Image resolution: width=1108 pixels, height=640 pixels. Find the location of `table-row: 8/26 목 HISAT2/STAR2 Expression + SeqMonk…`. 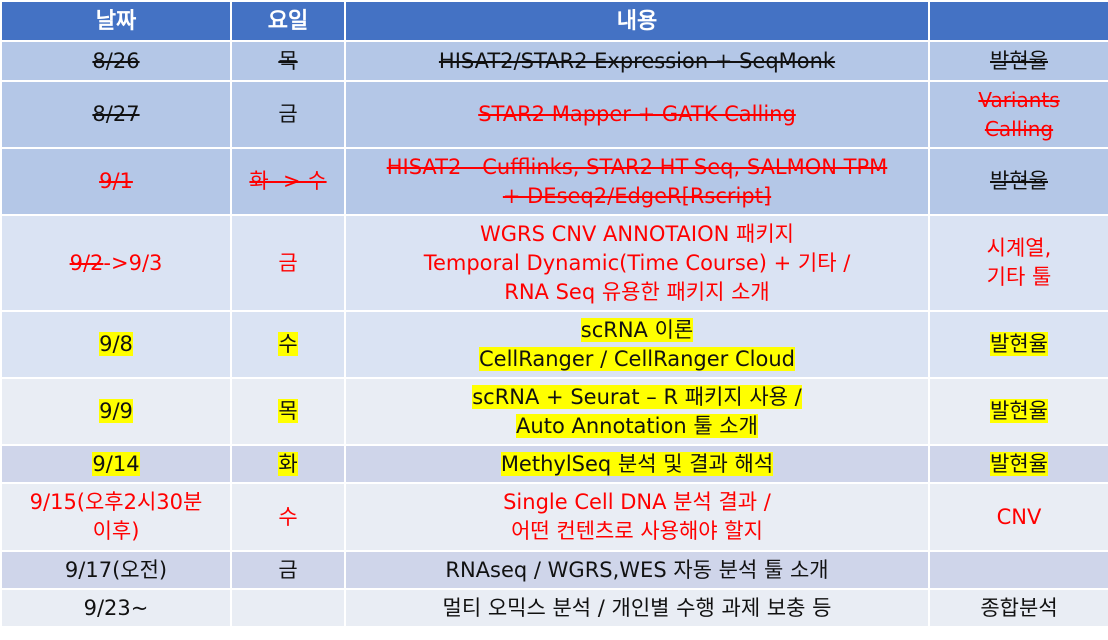

table-row: 8/26 목 HISAT2/STAR2 Expression + SeqMonk… is located at coordinates (554, 61).